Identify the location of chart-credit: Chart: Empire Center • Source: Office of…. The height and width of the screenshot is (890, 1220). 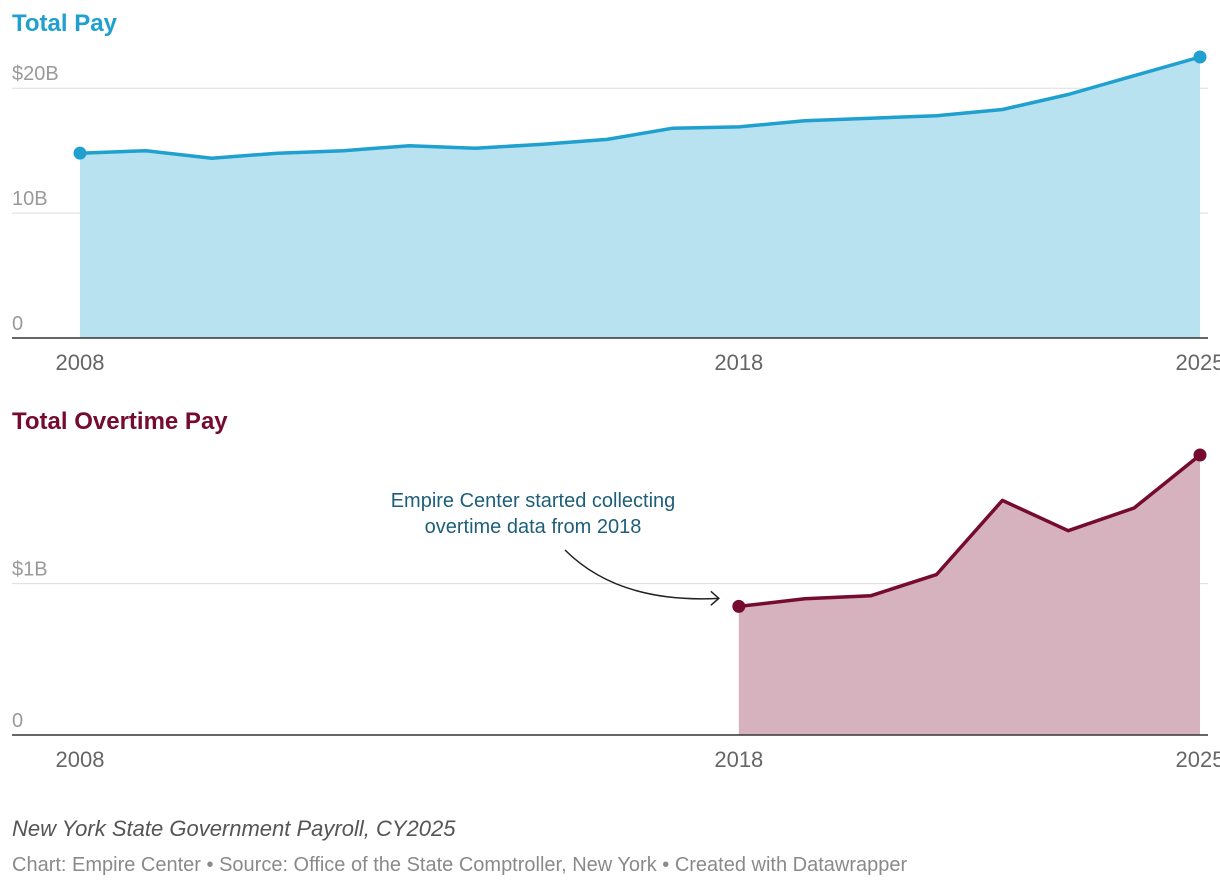
(460, 865).